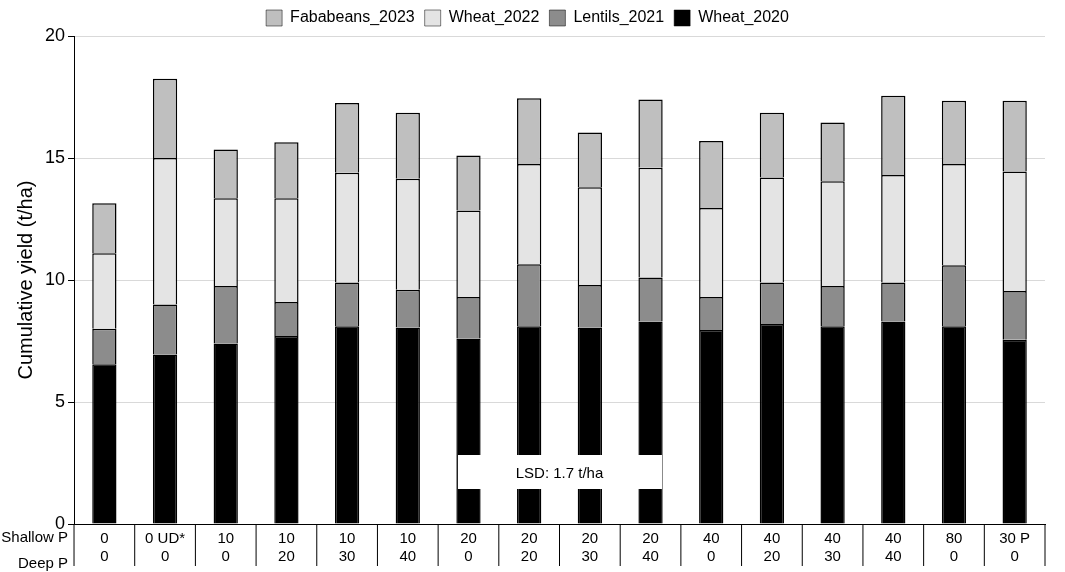  Describe the element at coordinates (43, 563) in the screenshot. I see `text: Deep P` at that location.